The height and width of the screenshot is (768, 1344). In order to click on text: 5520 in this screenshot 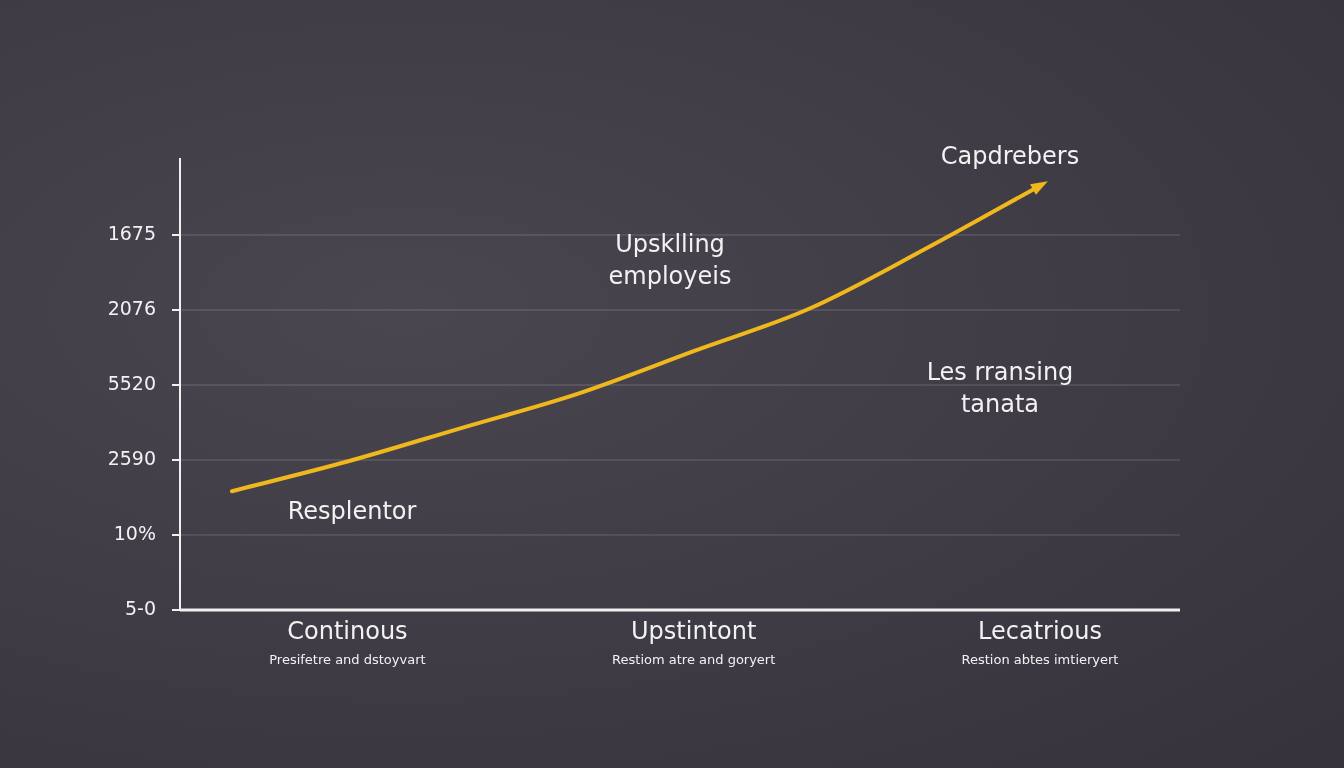, I will do `click(131, 382)`.